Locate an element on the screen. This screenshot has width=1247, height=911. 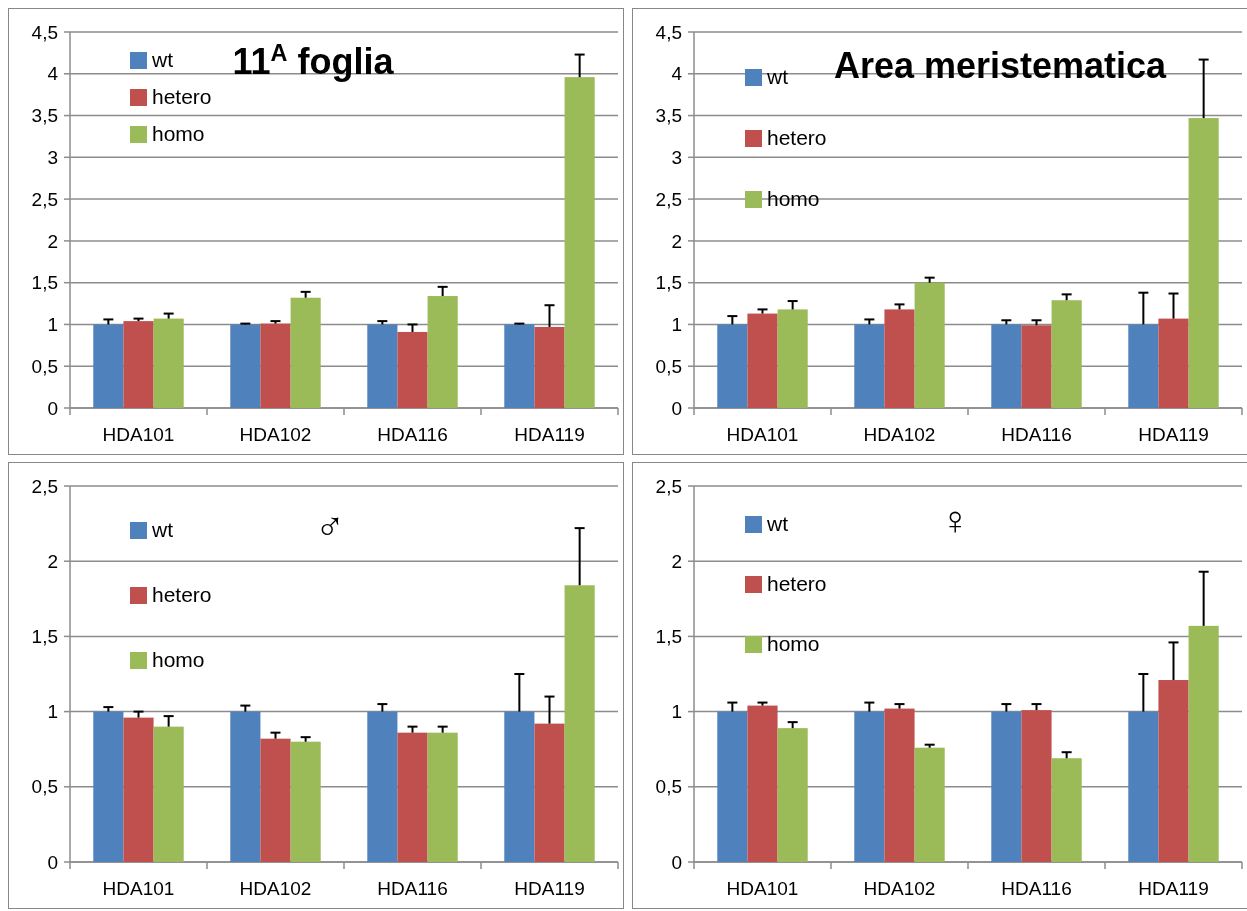
chart-title: Area meristematica is located at coordinates (1000, 65).